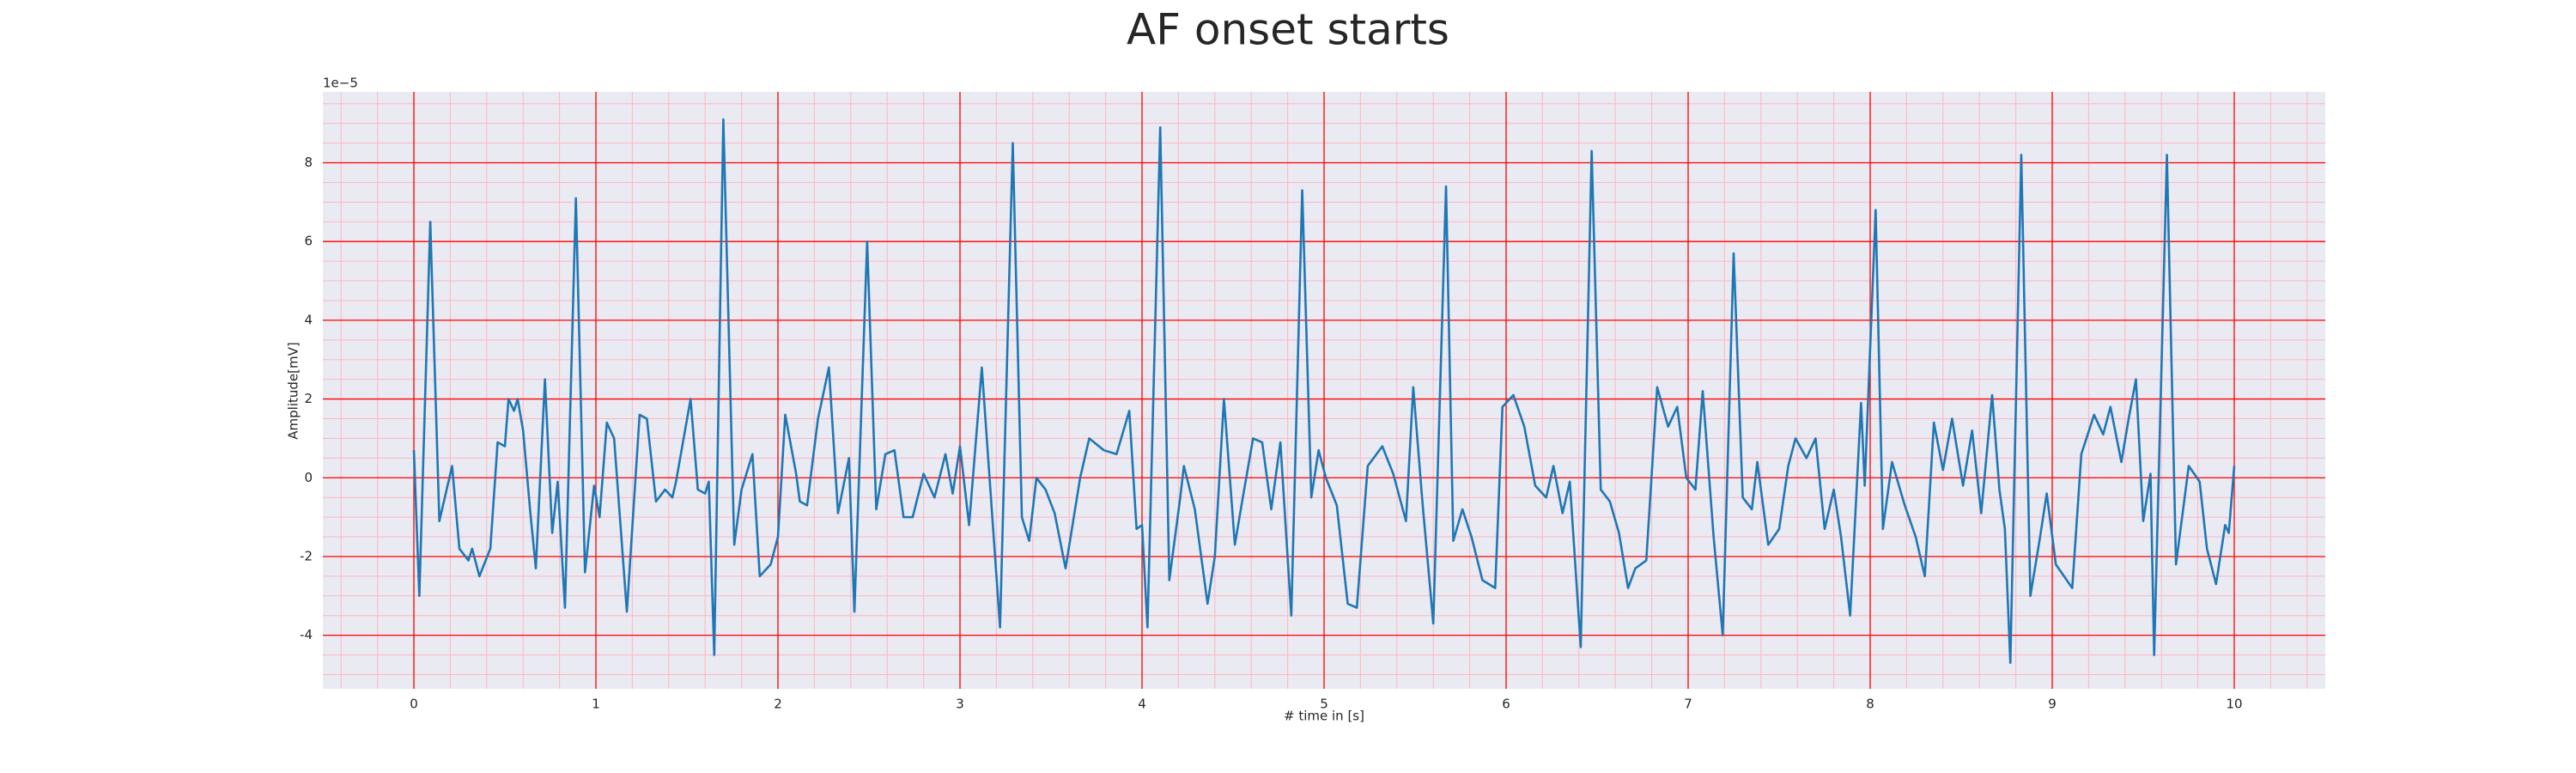 The image size is (2576, 773). Describe the element at coordinates (960, 704) in the screenshot. I see `x-tick-label: 3` at that location.